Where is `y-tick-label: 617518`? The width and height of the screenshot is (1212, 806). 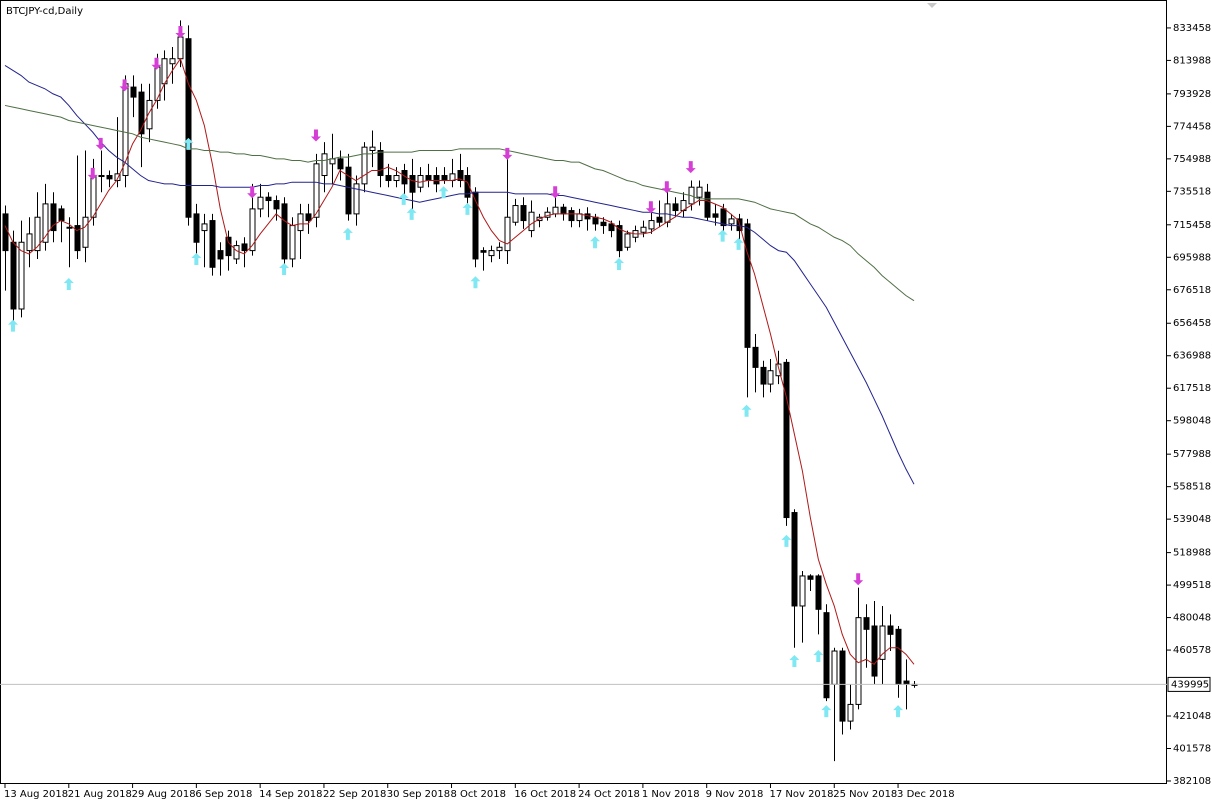
y-tick-label: 617518 is located at coordinates (1192, 388).